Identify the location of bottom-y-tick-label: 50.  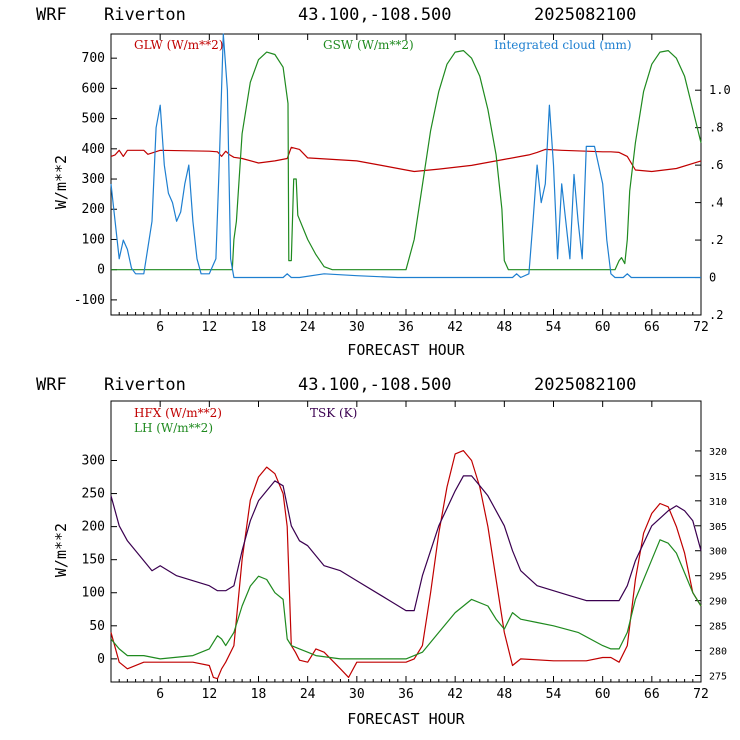
(97, 626).